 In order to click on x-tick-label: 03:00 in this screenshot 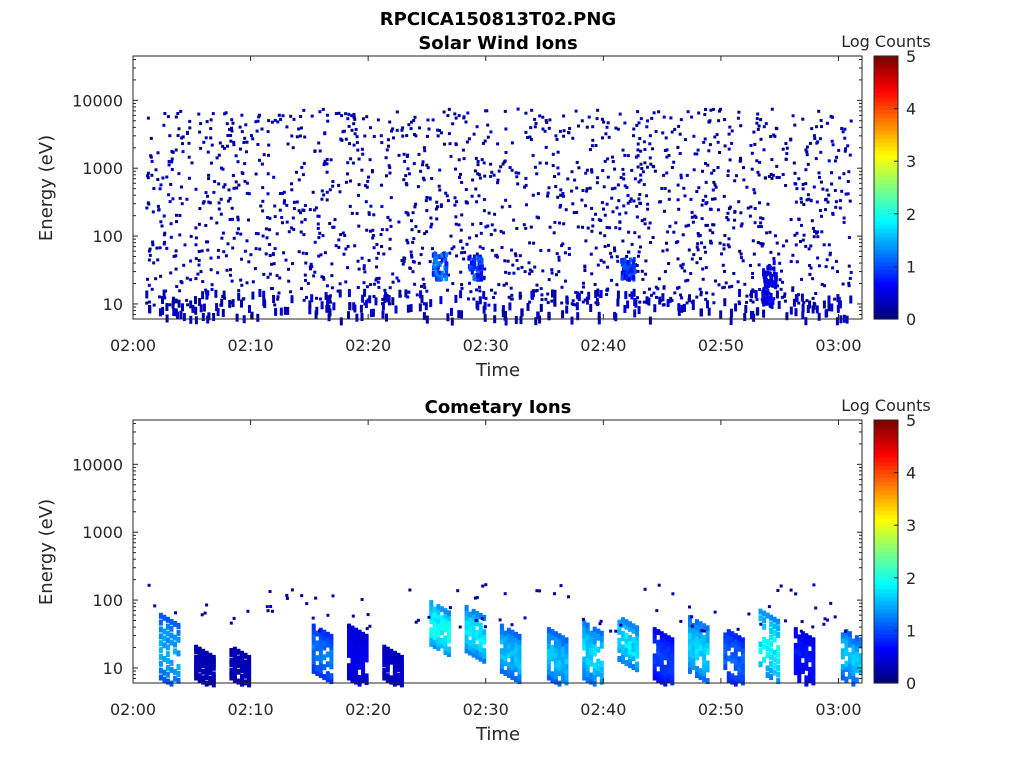, I will do `click(838, 345)`.